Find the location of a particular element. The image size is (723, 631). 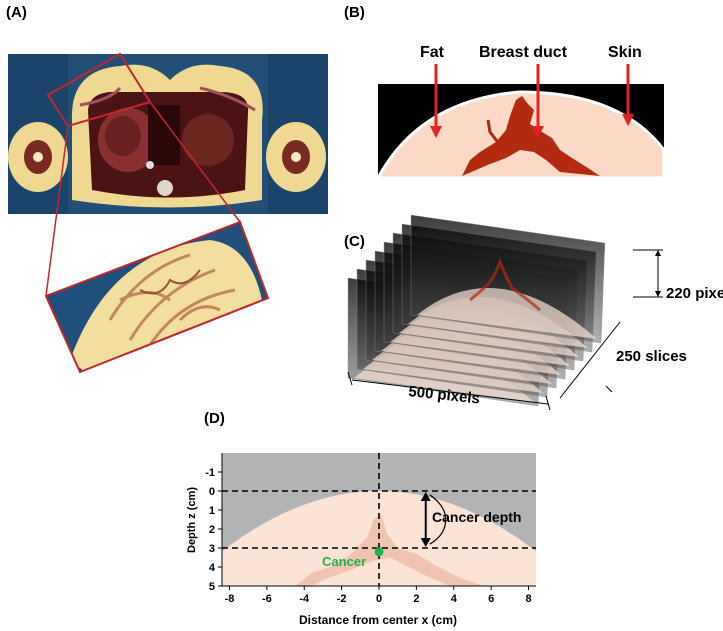

panel-b-label: (B) is located at coordinates (354, 12).